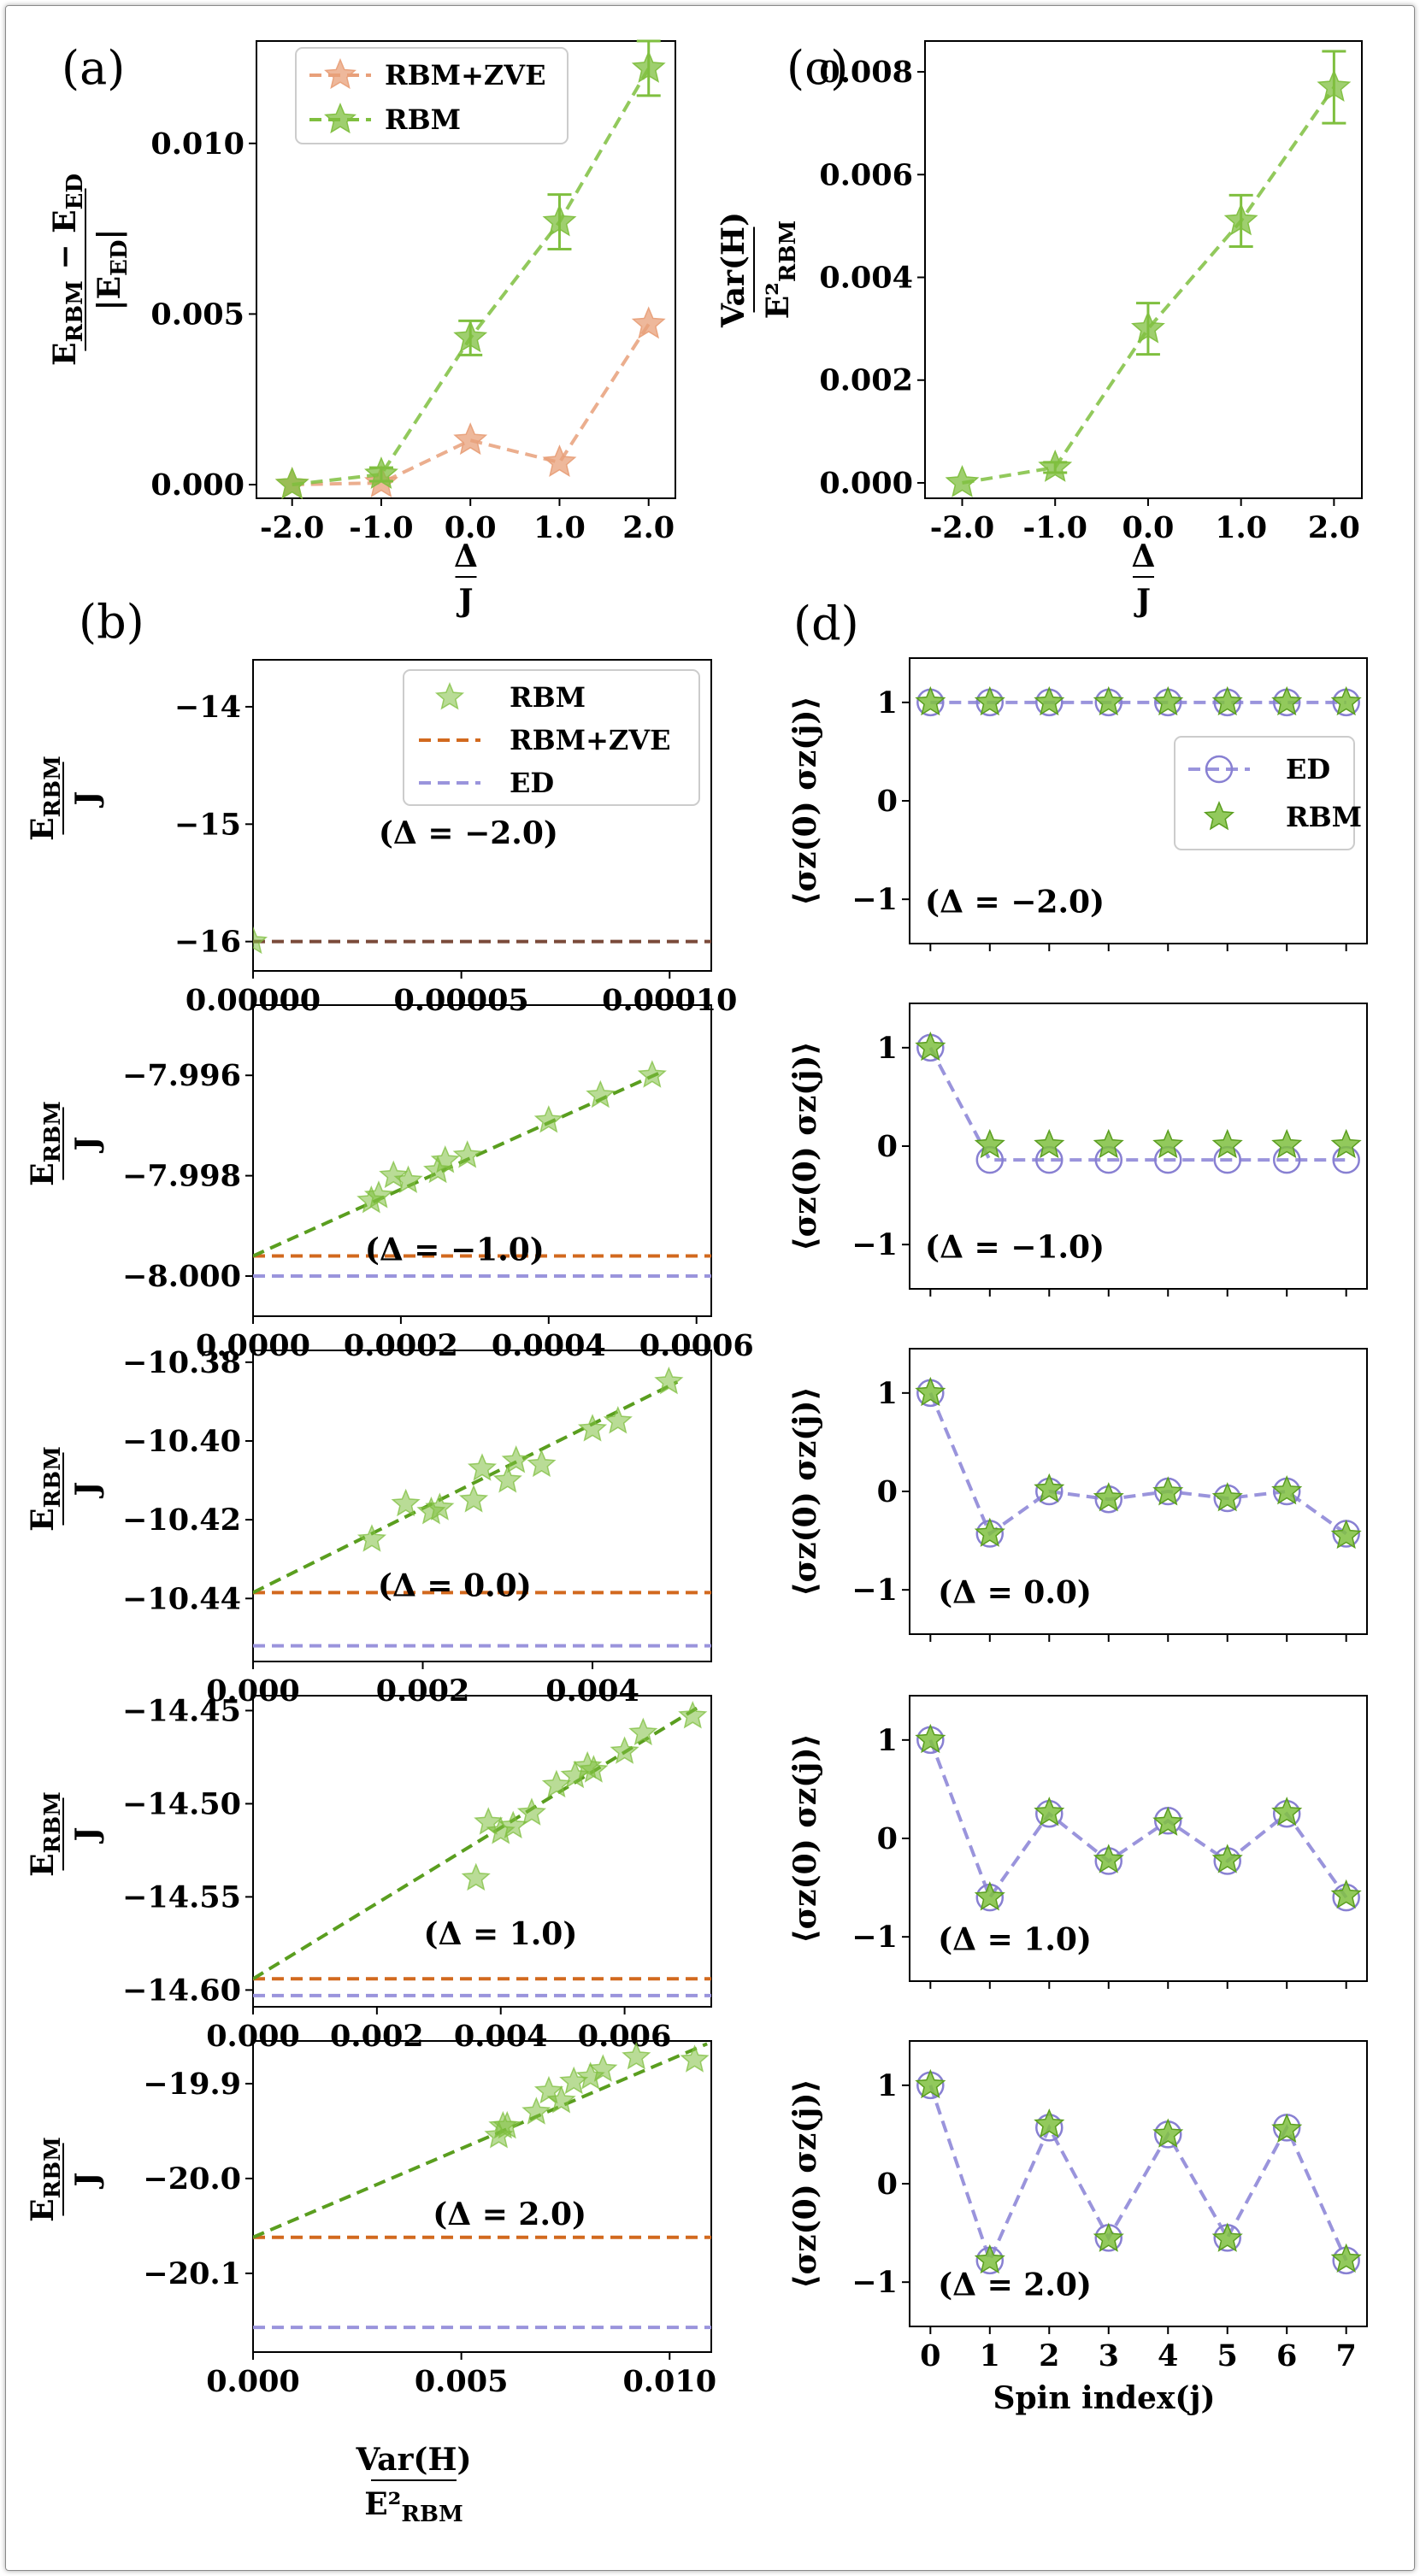 This screenshot has width=1420, height=2576. I want to click on panel-annotation: (Δ = 1.0), so click(1015, 1939).